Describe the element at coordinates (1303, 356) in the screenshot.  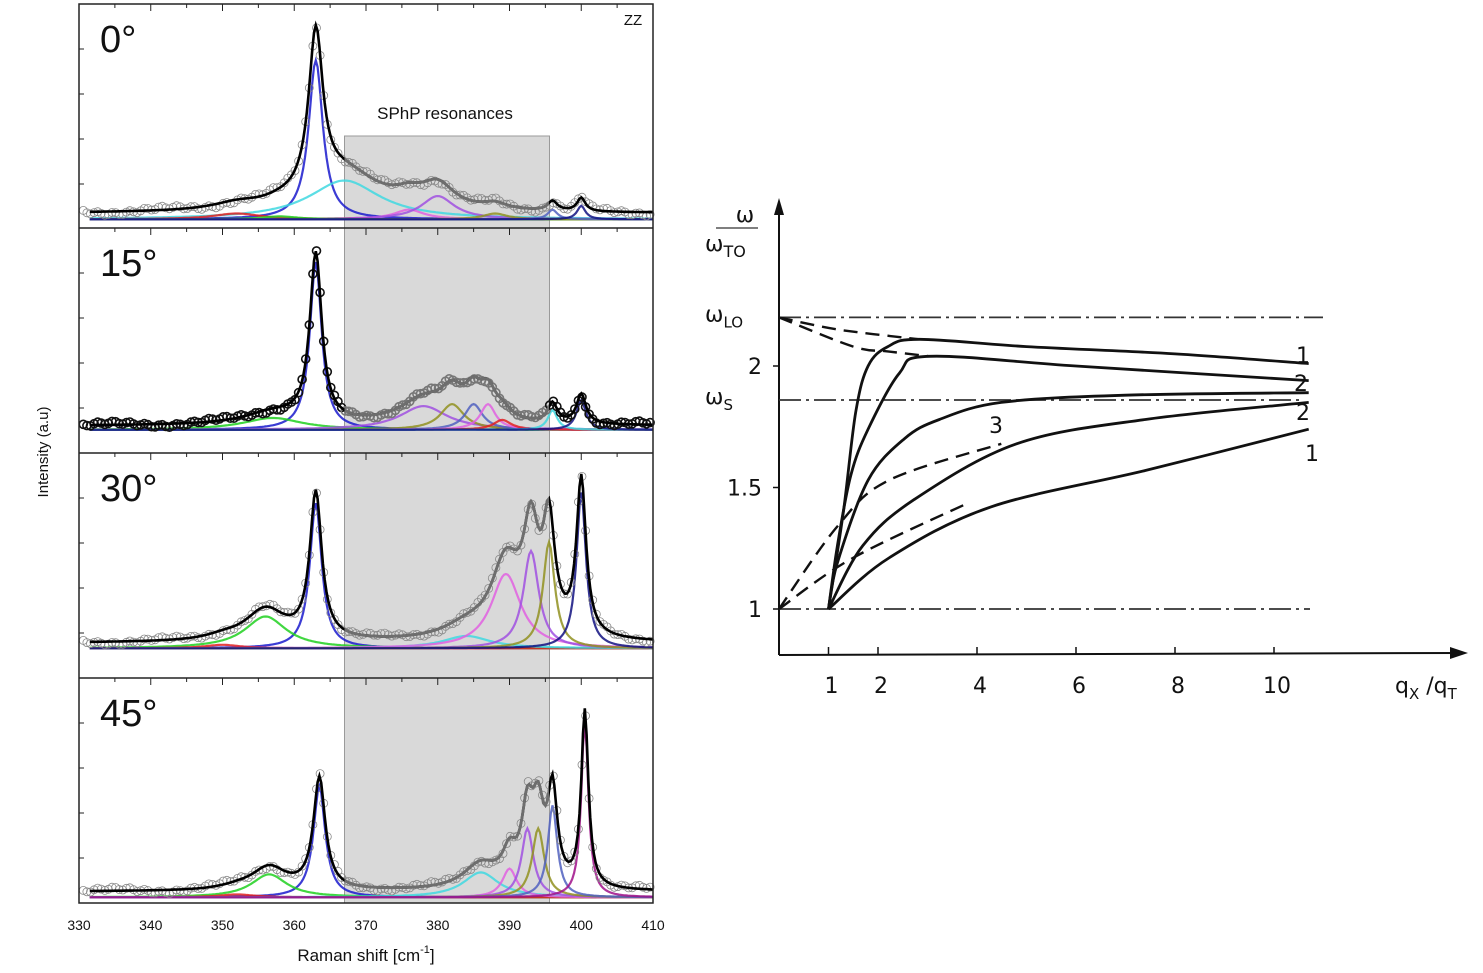
I see `curve-label-1-upper: 1` at that location.